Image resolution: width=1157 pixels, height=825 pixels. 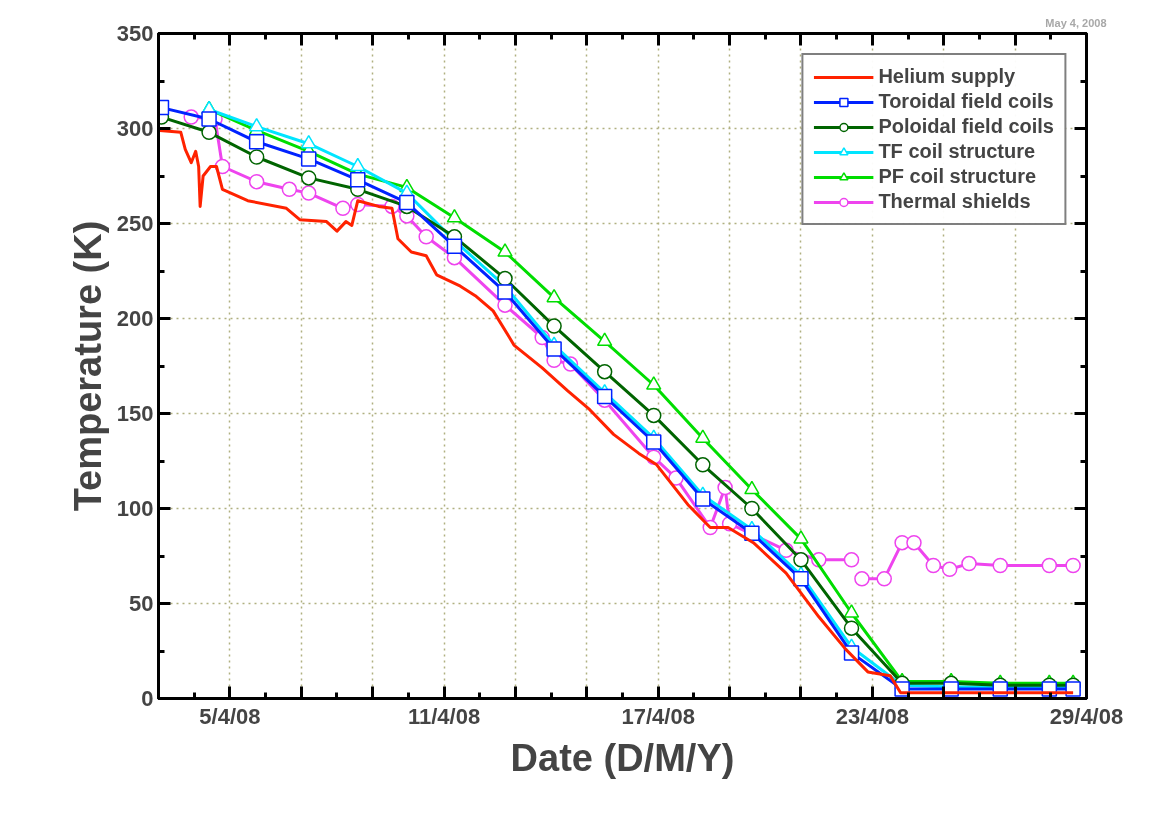 I want to click on y-tick-label: 50, so click(x=141, y=603).